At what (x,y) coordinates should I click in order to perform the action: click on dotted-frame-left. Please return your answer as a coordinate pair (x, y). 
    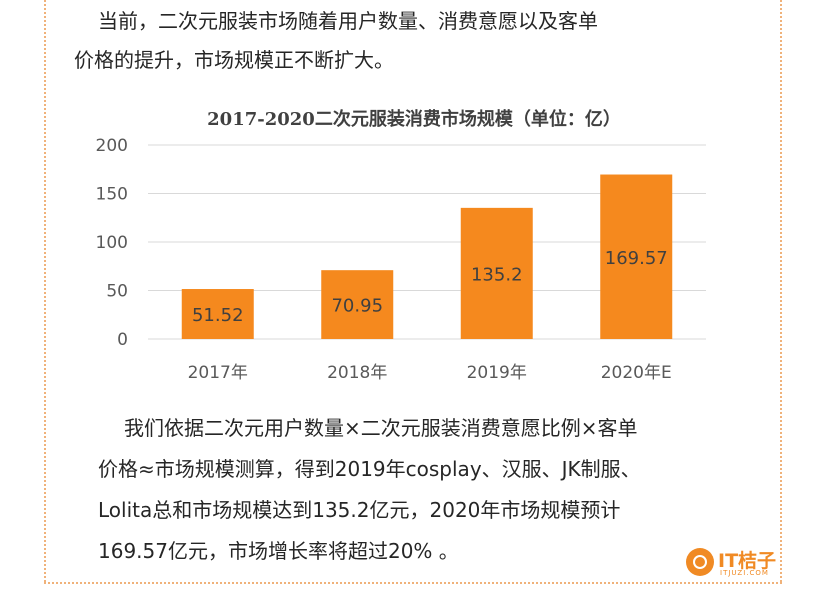
    Looking at the image, I should click on (45, 291).